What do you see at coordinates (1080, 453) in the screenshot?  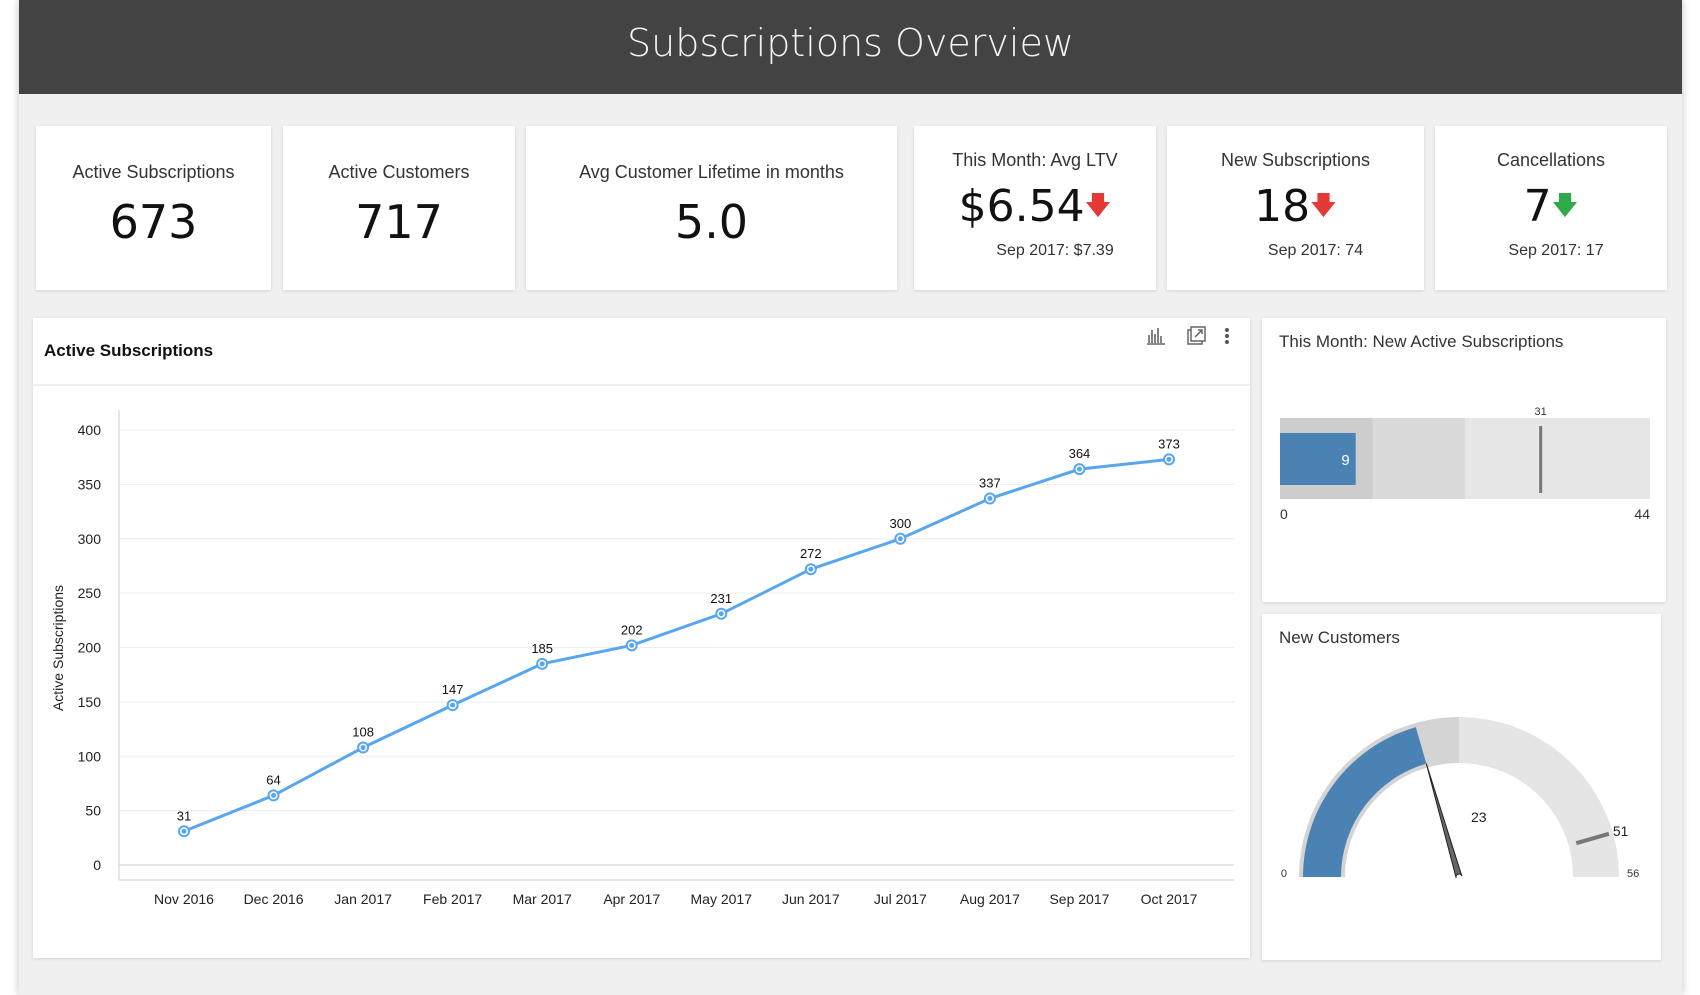 I see `data-label: 364` at bounding box center [1080, 453].